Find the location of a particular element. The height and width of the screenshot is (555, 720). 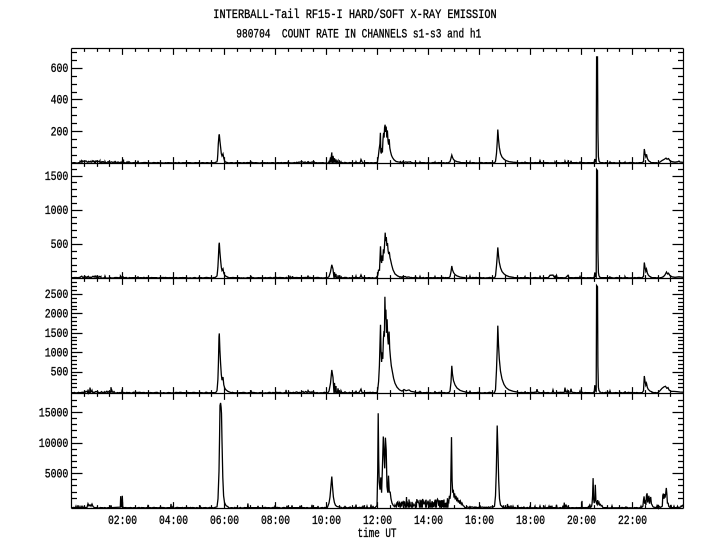

svg-text: 08:00 is located at coordinates (275, 520).